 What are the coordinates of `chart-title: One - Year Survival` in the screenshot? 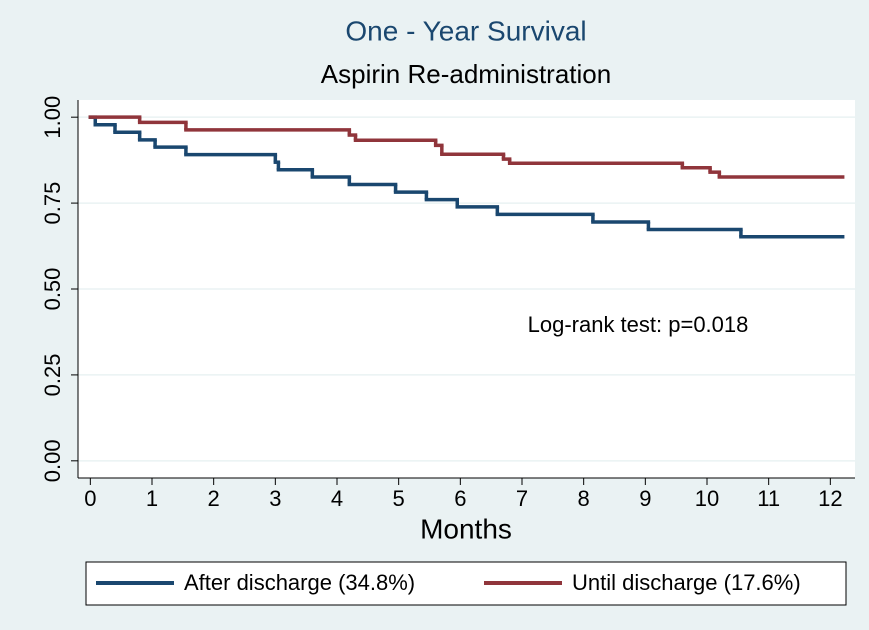 It's located at (465, 30).